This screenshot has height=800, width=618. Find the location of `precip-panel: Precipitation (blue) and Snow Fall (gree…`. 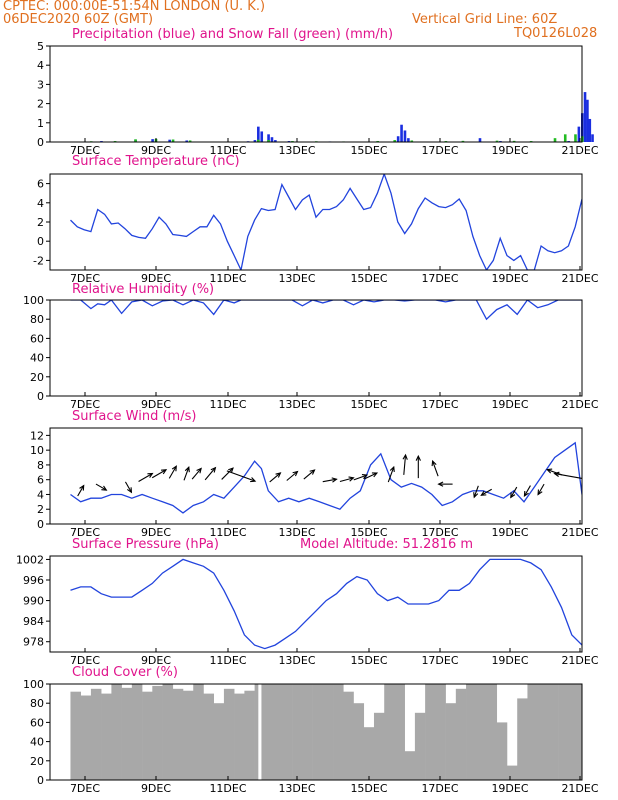

precip-panel: Precipitation (blue) and Snow Fall (gree… is located at coordinates (318, 92).